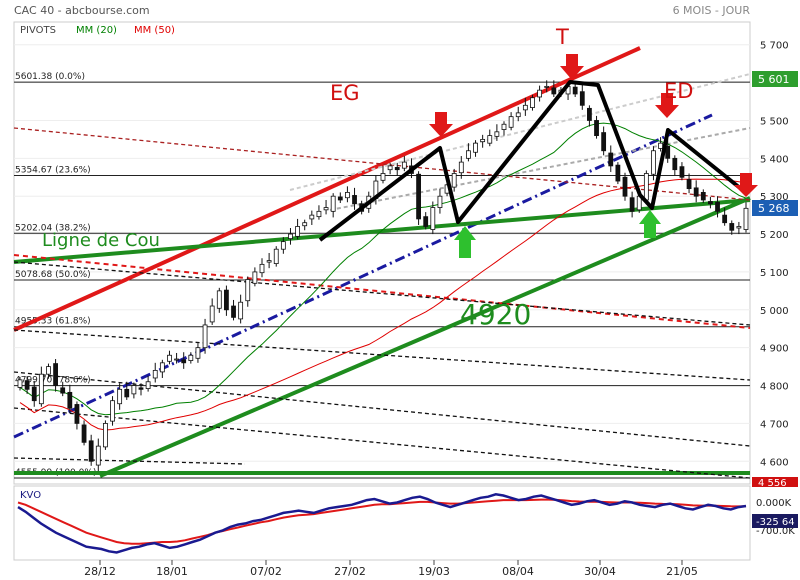 The width and height of the screenshot is (800, 580). What do you see at coordinates (667, 105) in the screenshot?
I see `red-arrow-ed` at bounding box center [667, 105].